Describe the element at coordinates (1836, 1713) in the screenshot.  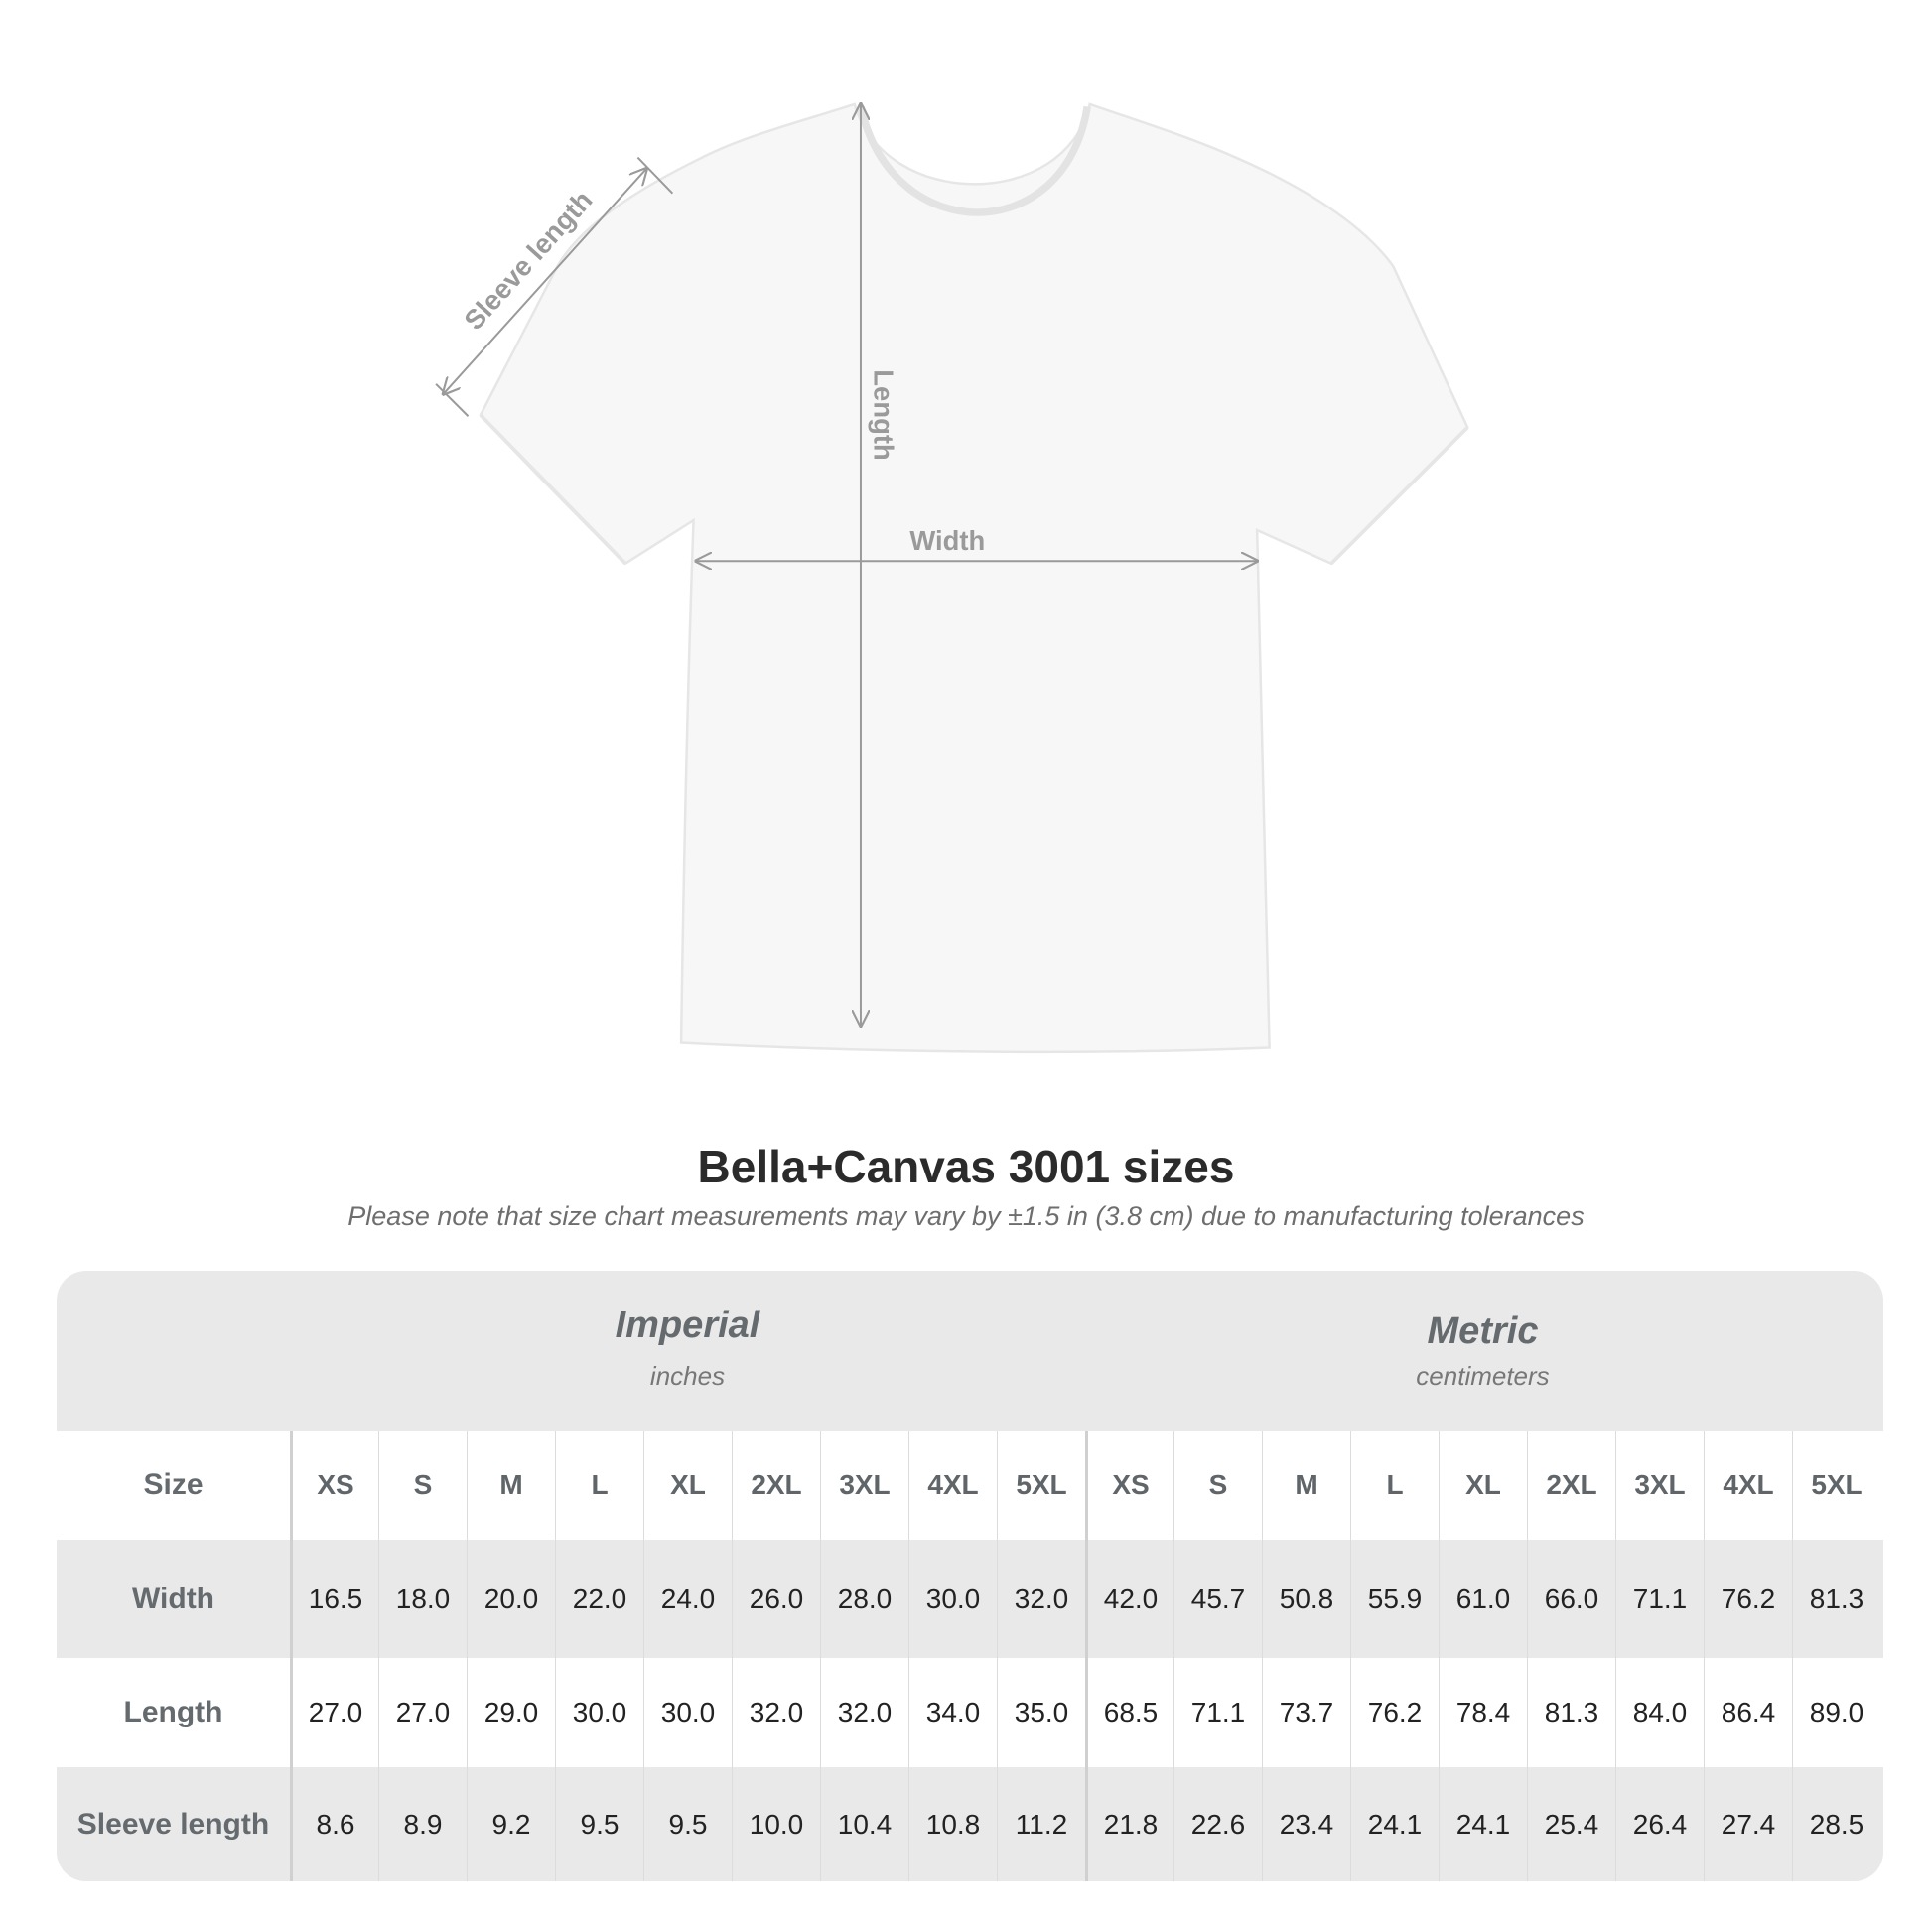
I see `value-cell: 89.0` at that location.